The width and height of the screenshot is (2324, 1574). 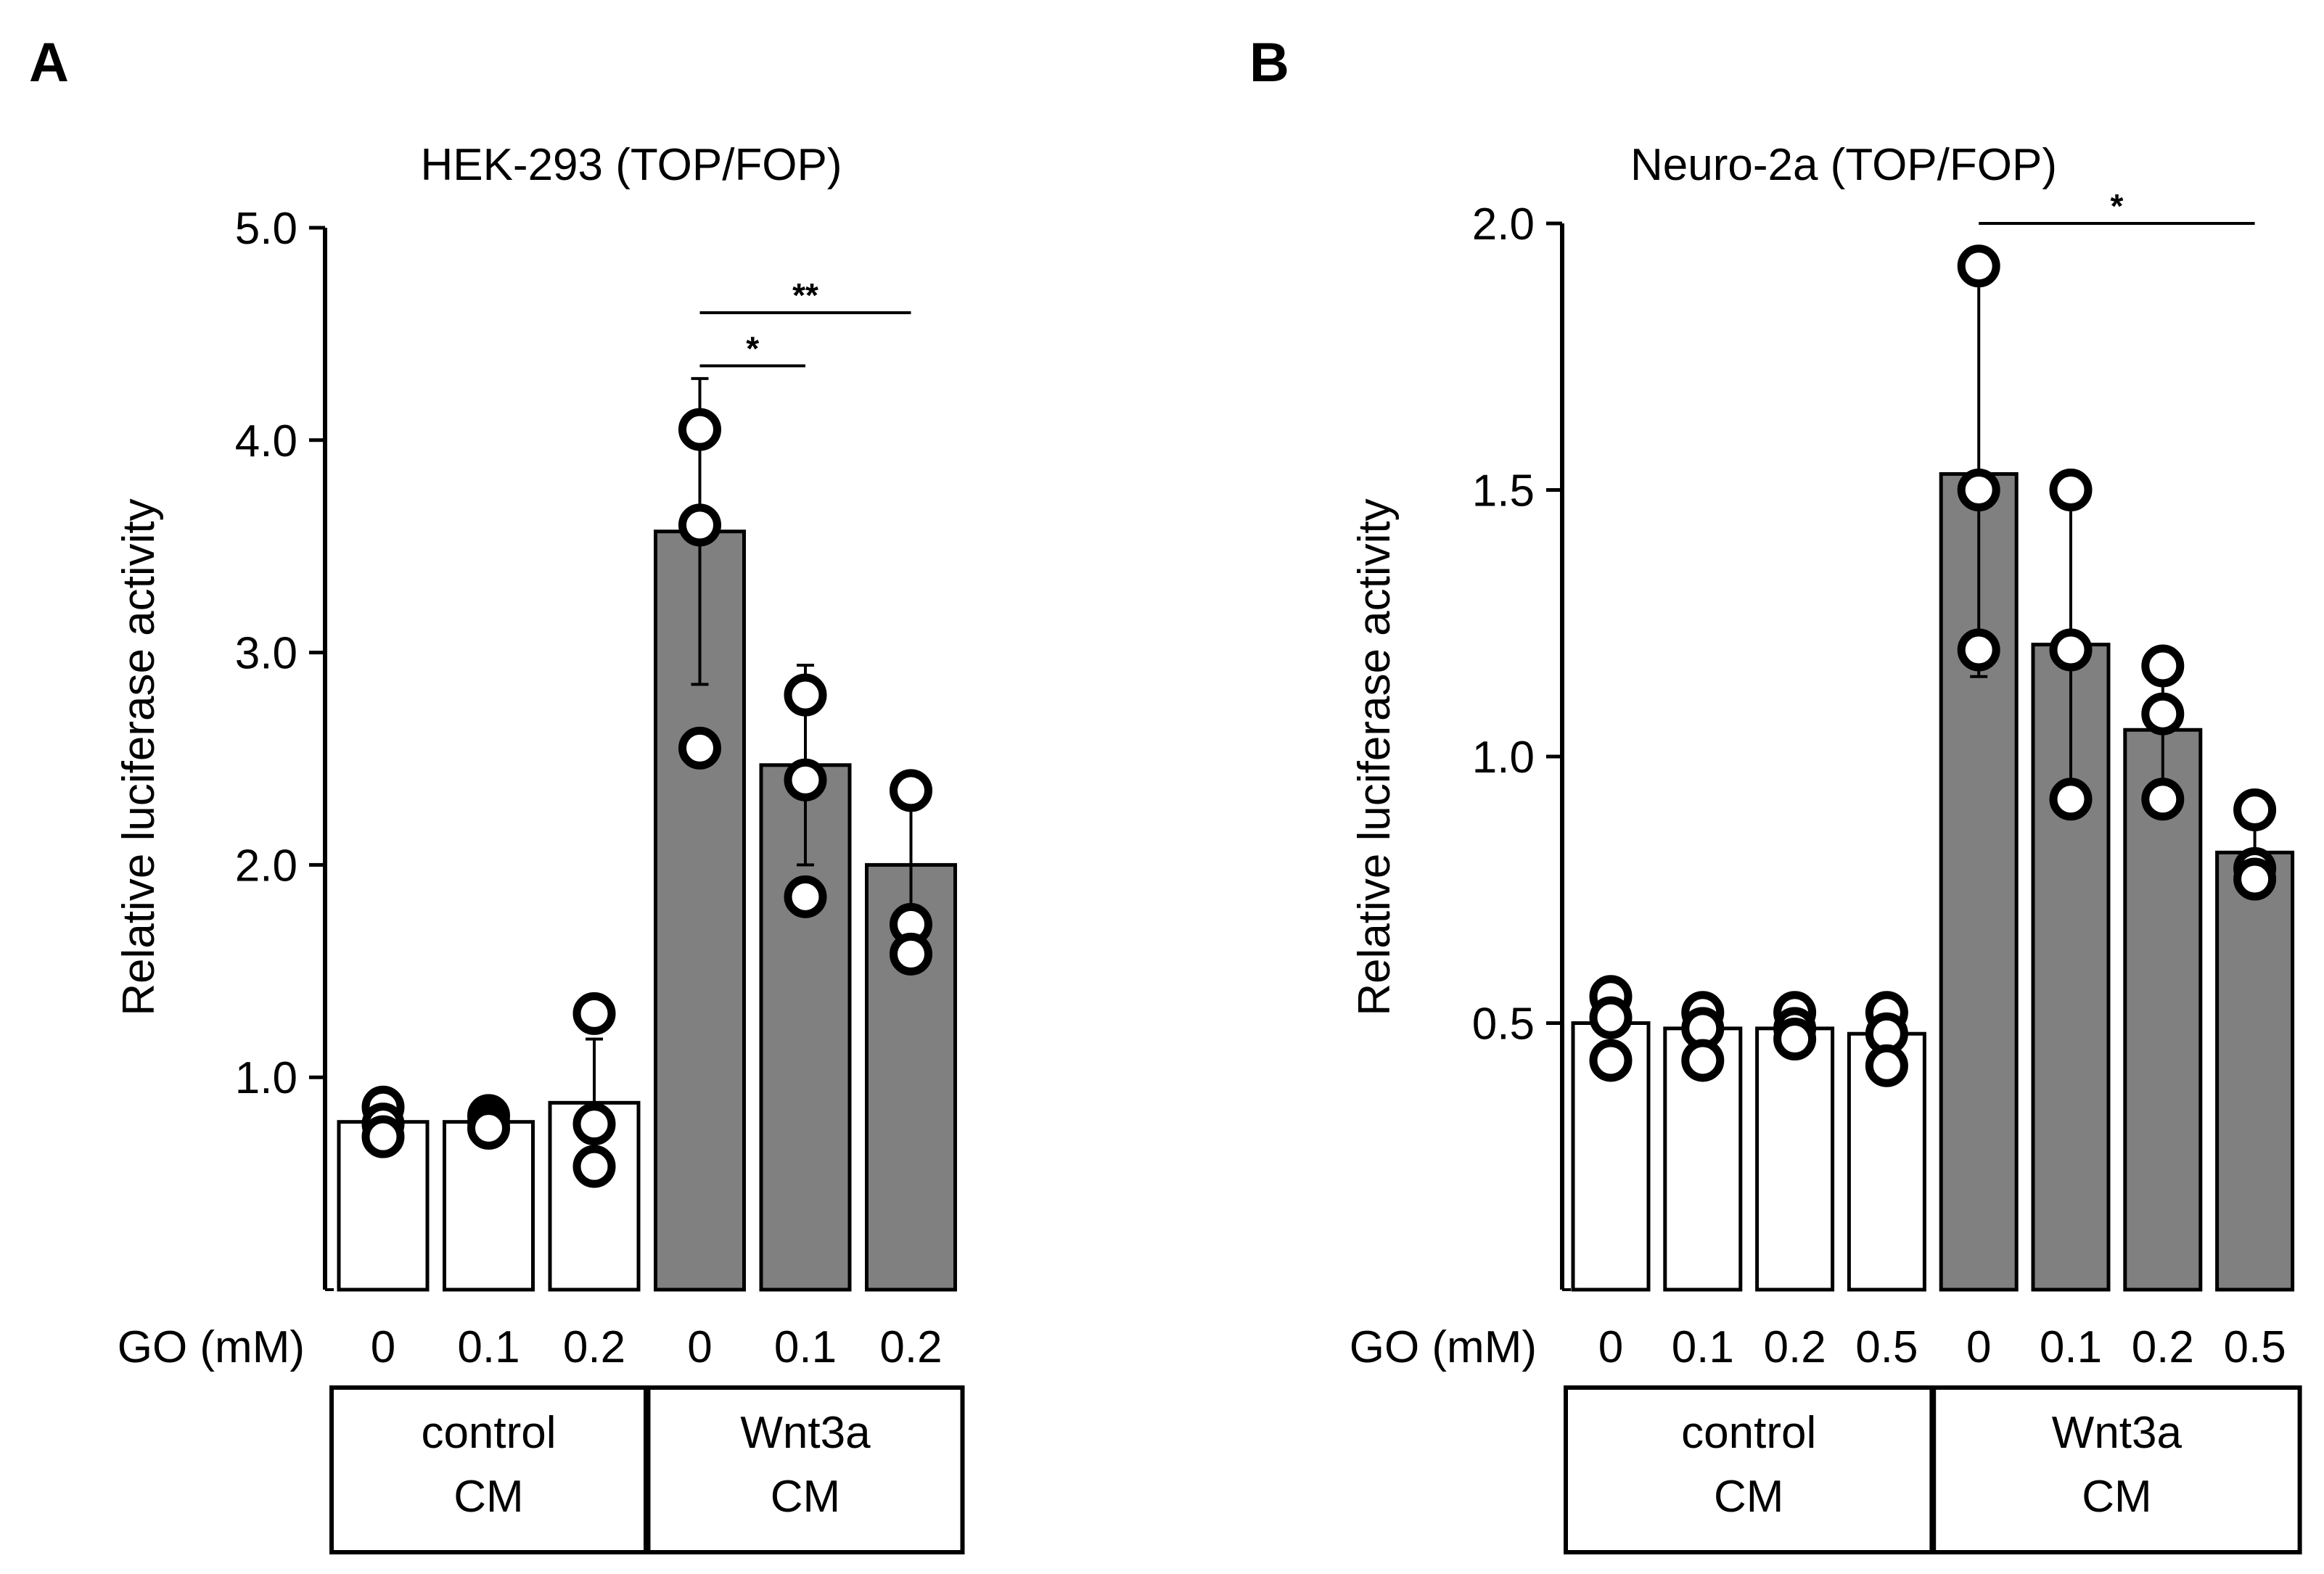 I want to click on y-tick-label: 0.5, so click(x=1504, y=1025).